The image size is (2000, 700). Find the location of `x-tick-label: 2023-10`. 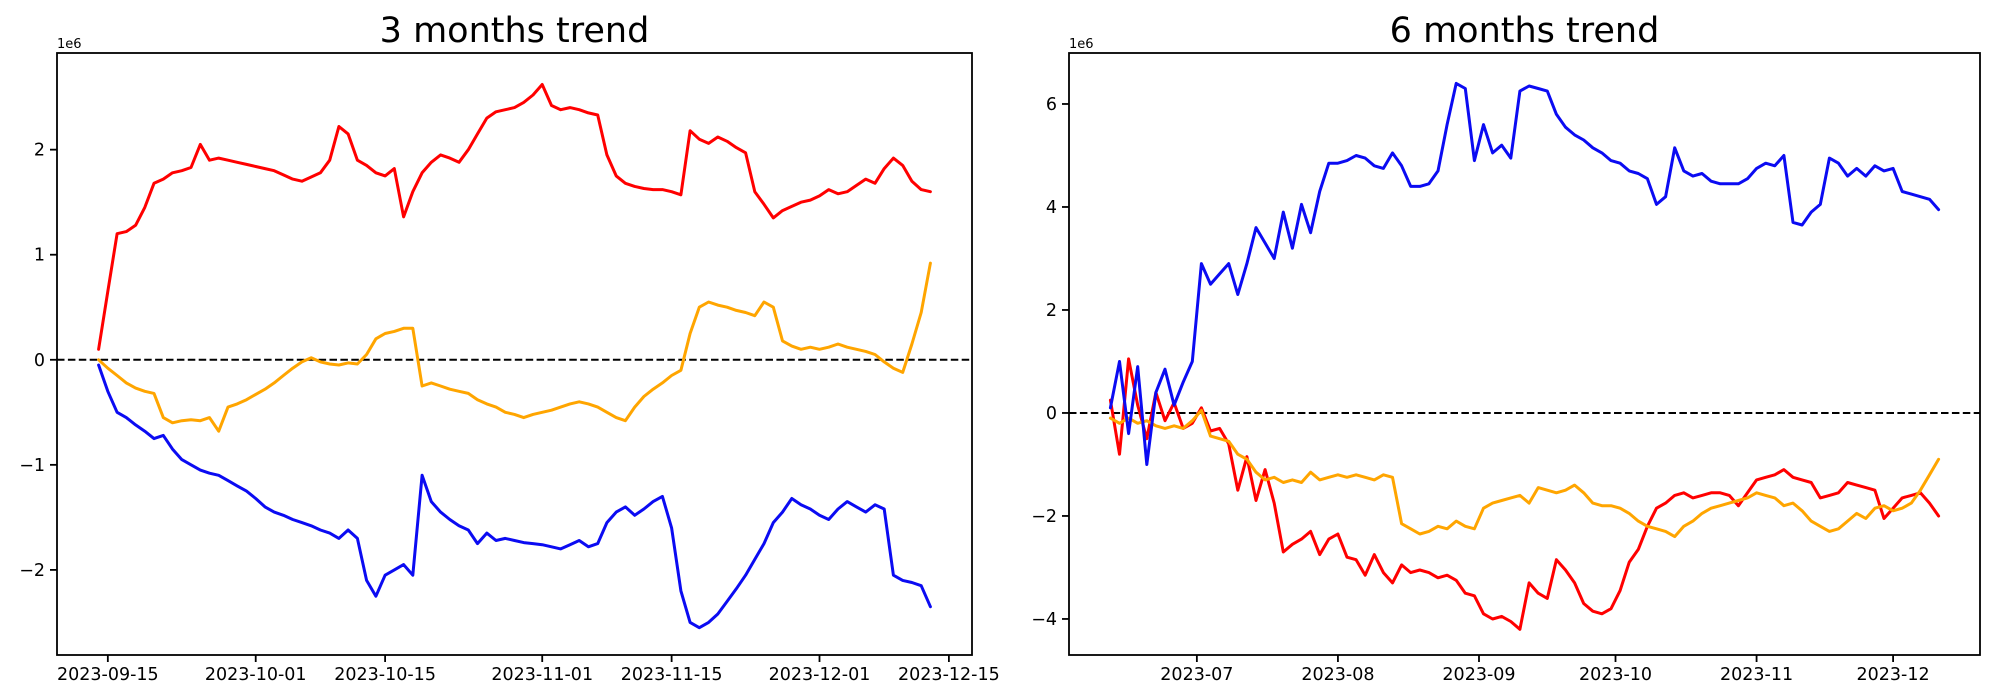

x-tick-label: 2023-10 is located at coordinates (1615, 675).